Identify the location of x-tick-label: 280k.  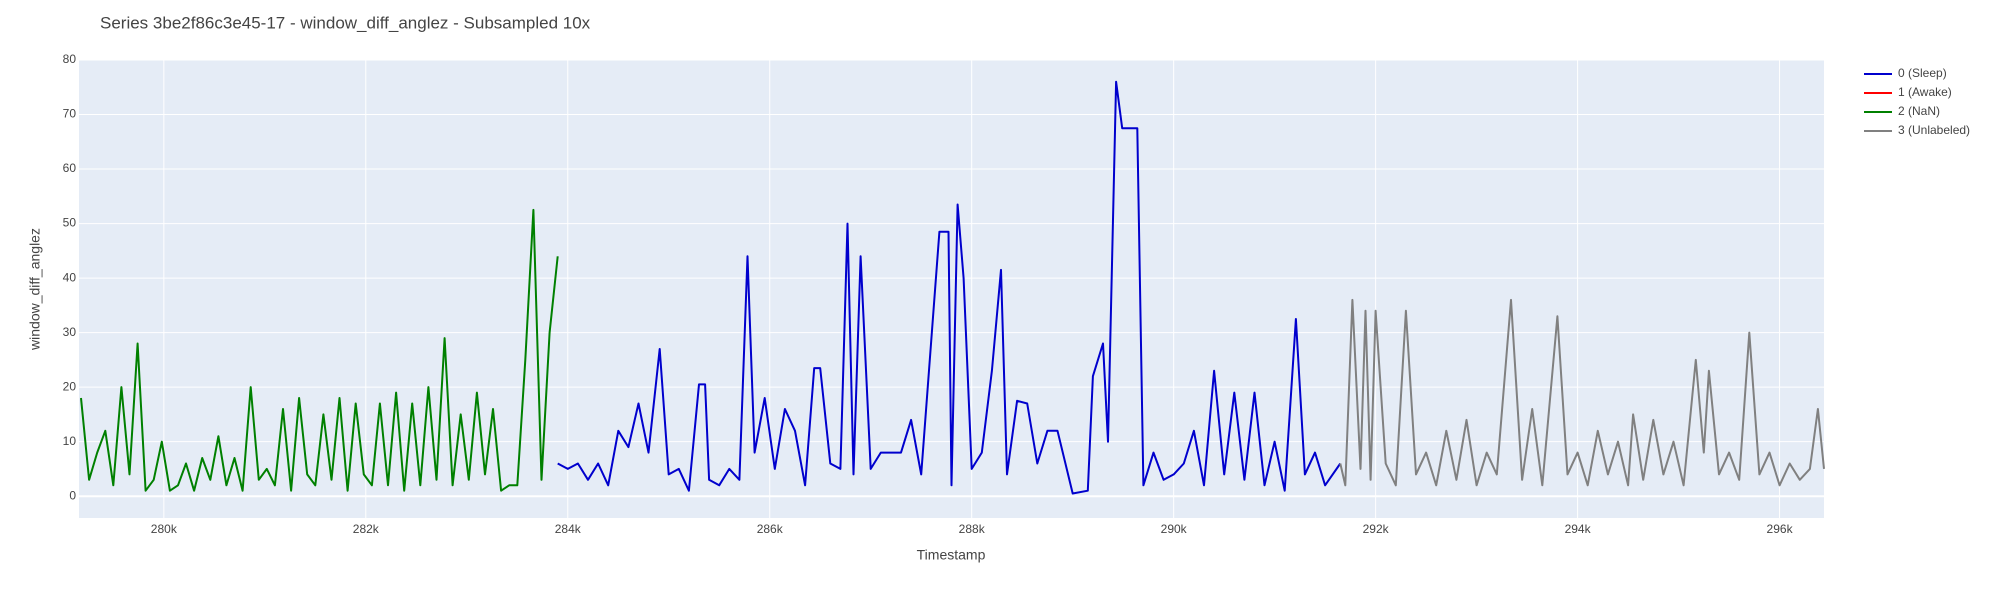
(164, 529).